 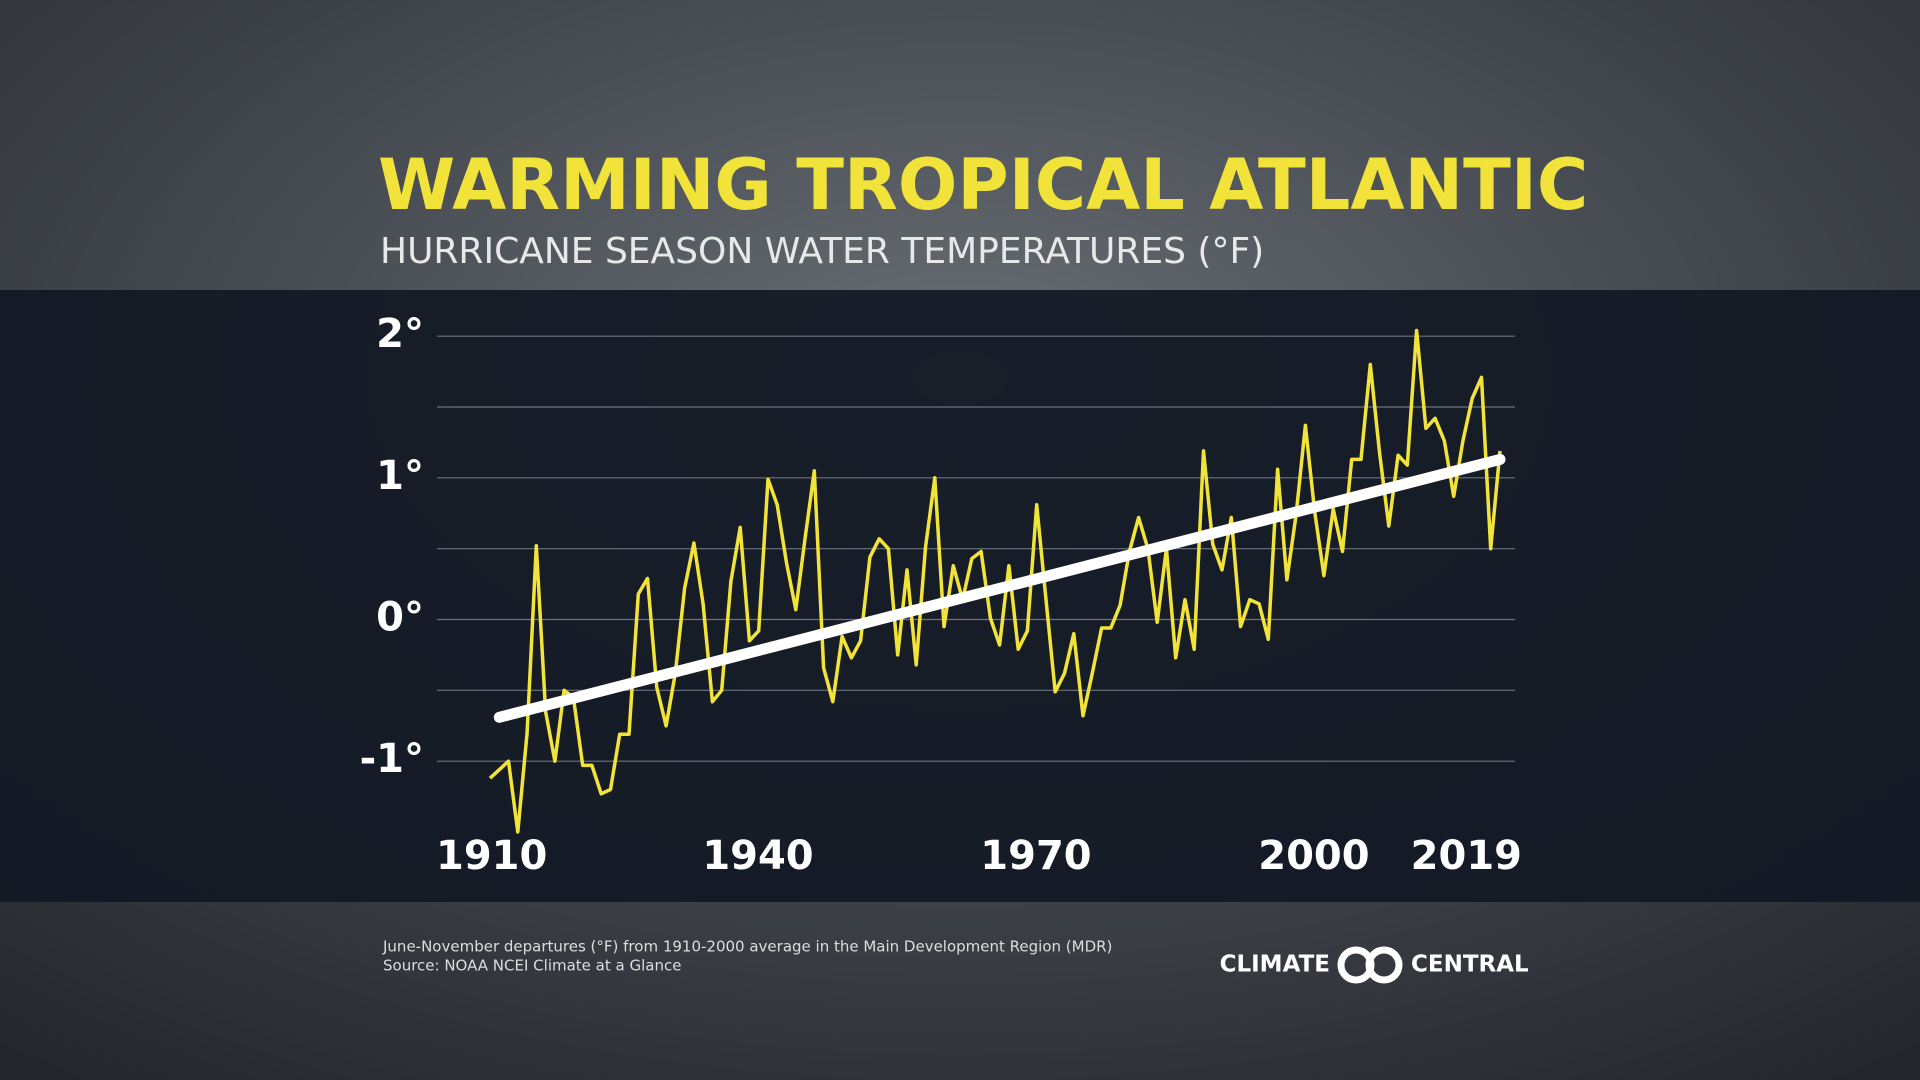 I want to click on x-tick-label: 1910, so click(x=491, y=856).